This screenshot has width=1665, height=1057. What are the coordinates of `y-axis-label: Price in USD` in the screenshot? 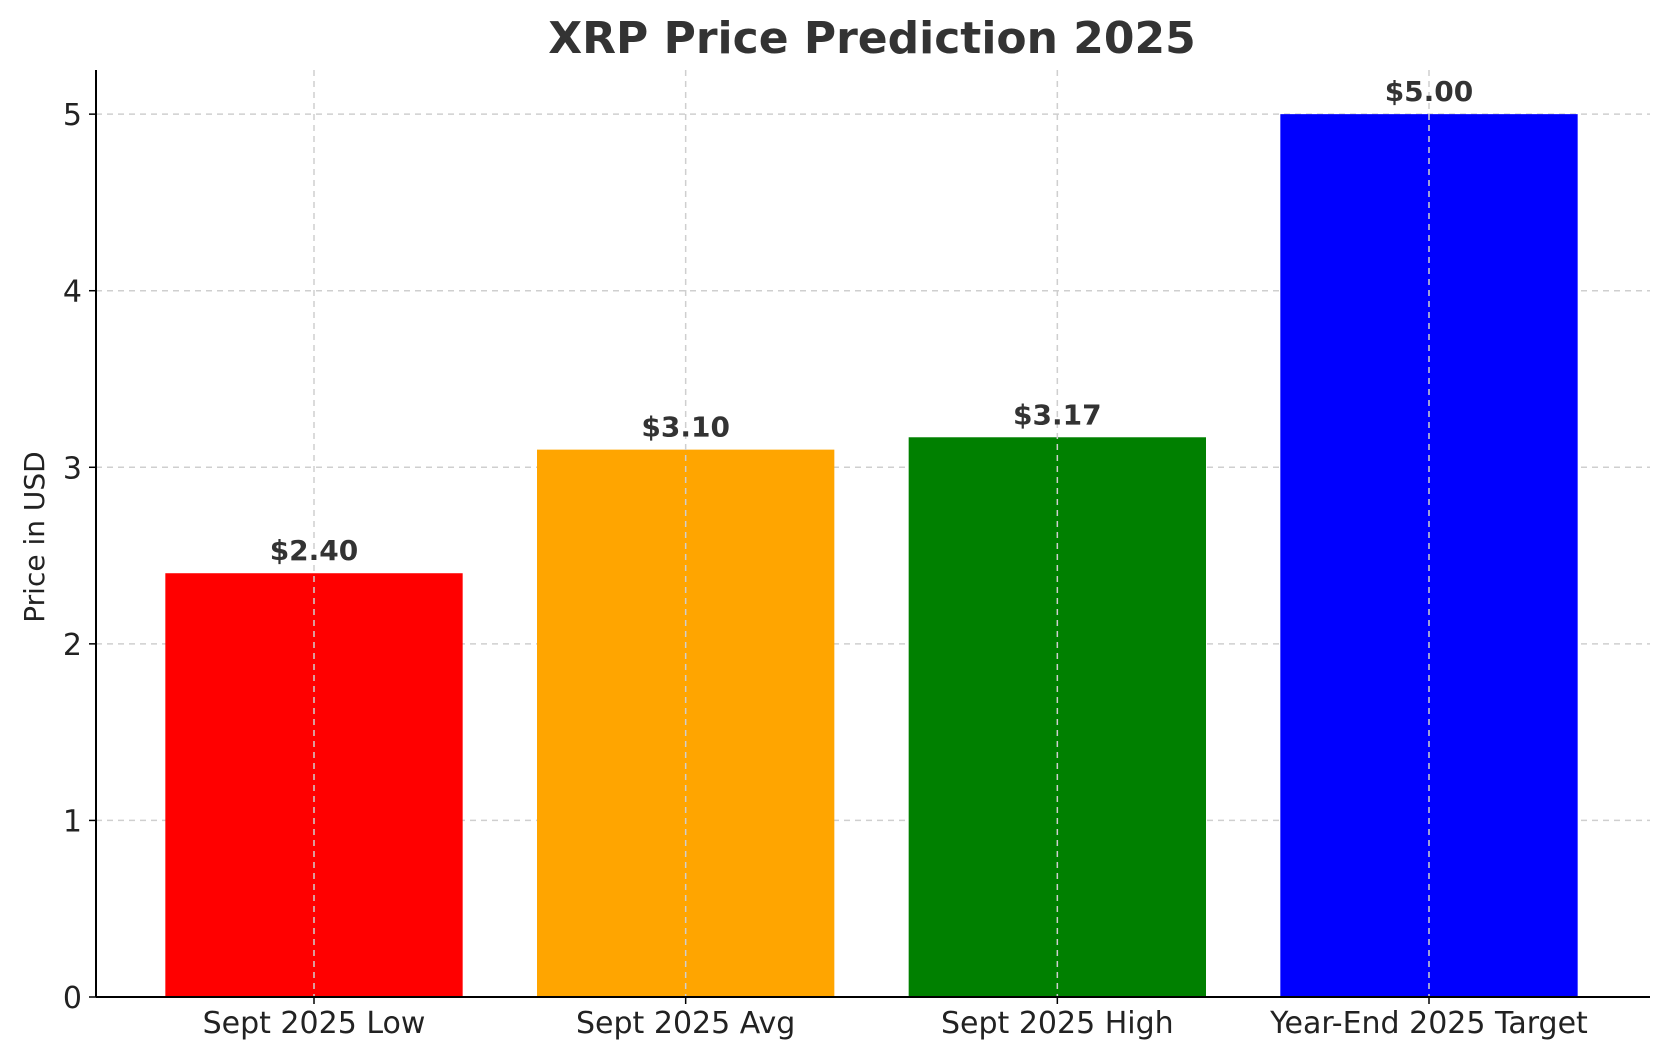 It's located at (34, 536).